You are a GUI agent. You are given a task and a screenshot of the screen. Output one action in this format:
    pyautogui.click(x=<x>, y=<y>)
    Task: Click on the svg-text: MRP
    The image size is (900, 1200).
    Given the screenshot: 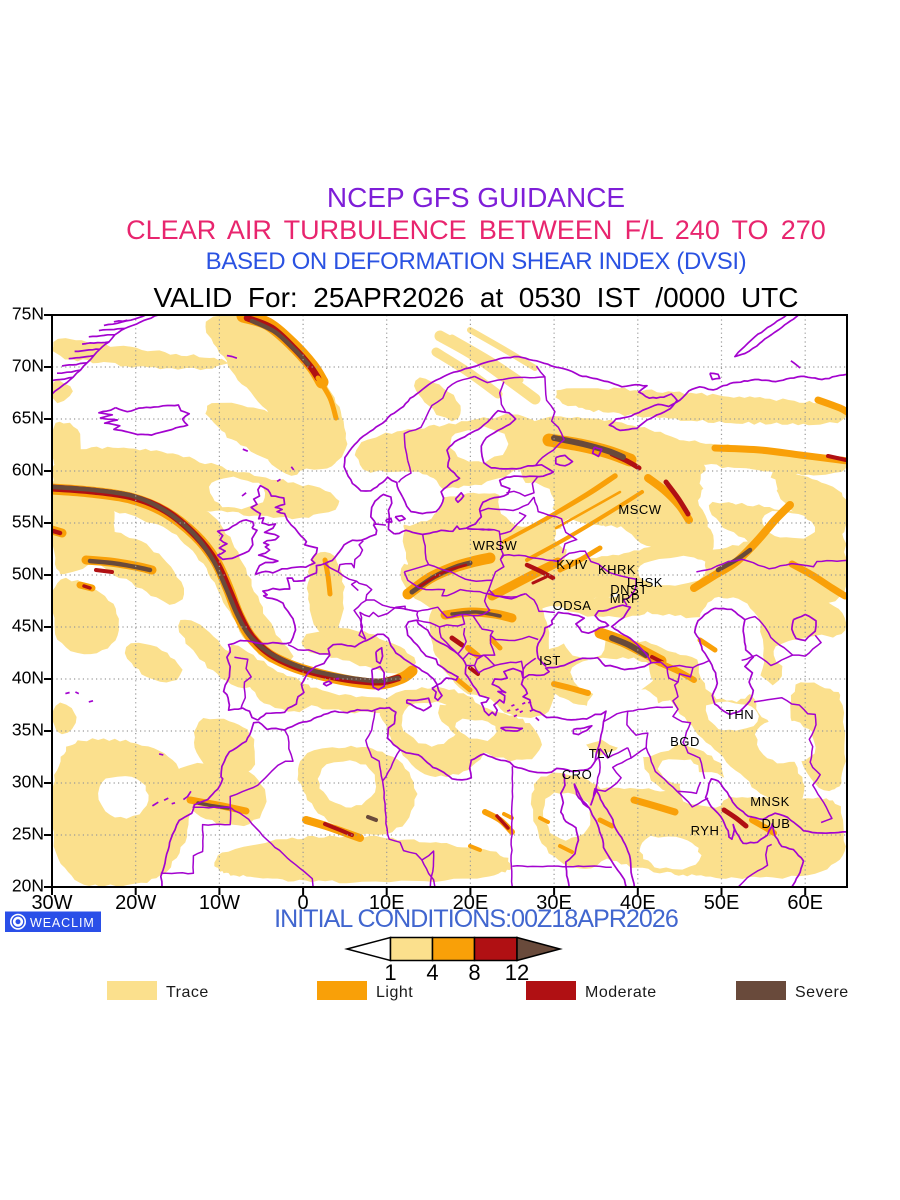 What is the action you would take?
    pyautogui.click(x=625, y=598)
    